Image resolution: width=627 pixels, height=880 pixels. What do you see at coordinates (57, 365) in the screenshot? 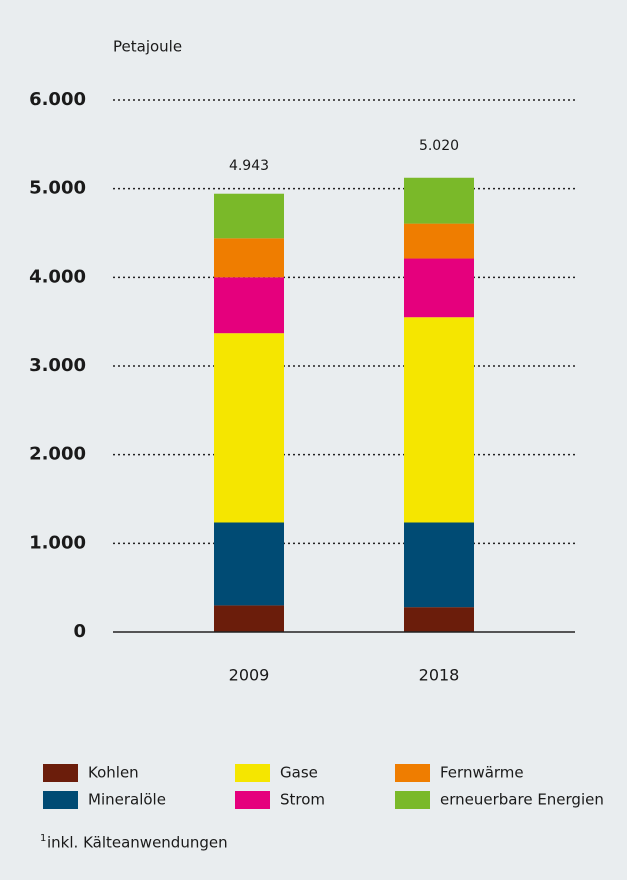
I see `y-tick-label: 3.000` at bounding box center [57, 365].